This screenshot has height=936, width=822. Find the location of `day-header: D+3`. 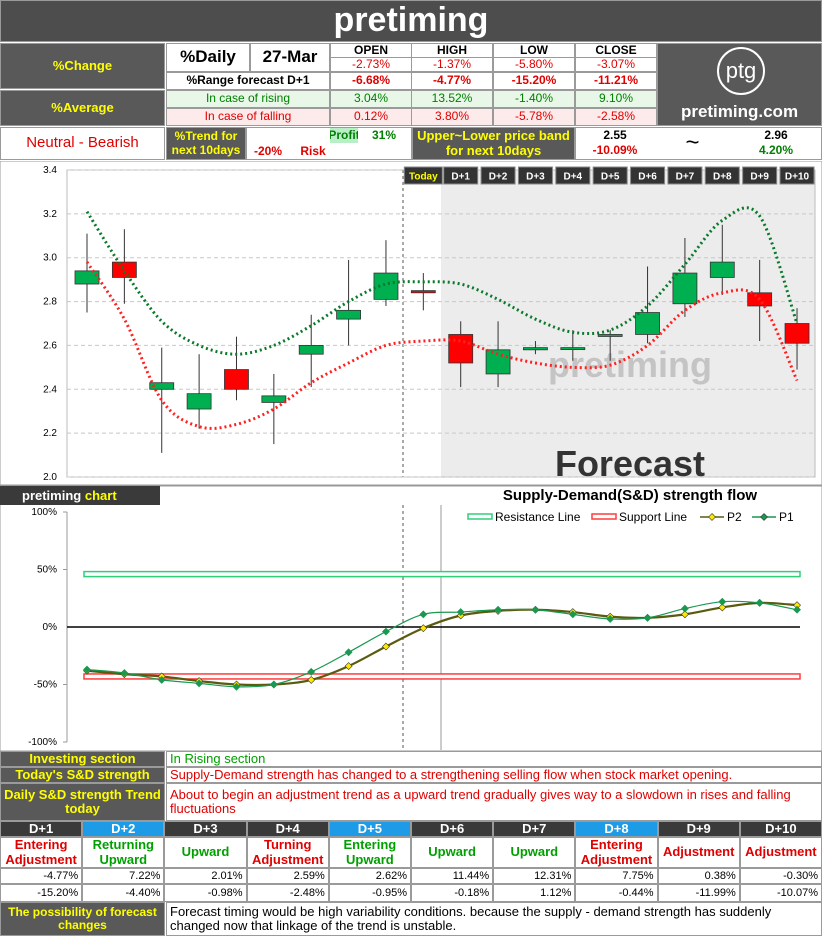

day-header: D+3 is located at coordinates (205, 829).